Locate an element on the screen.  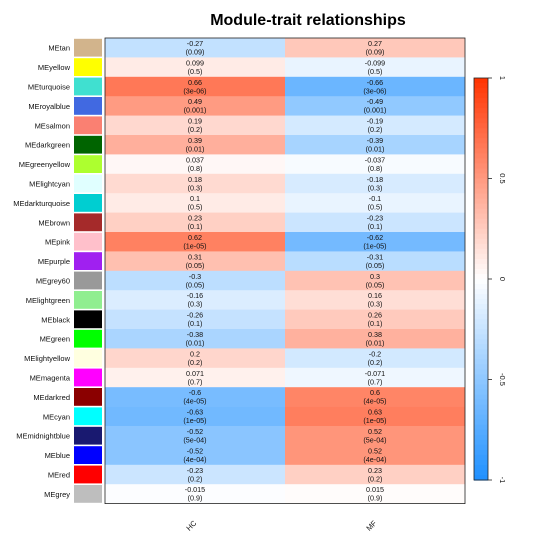
row-label: MEtan is located at coordinates (59, 48).